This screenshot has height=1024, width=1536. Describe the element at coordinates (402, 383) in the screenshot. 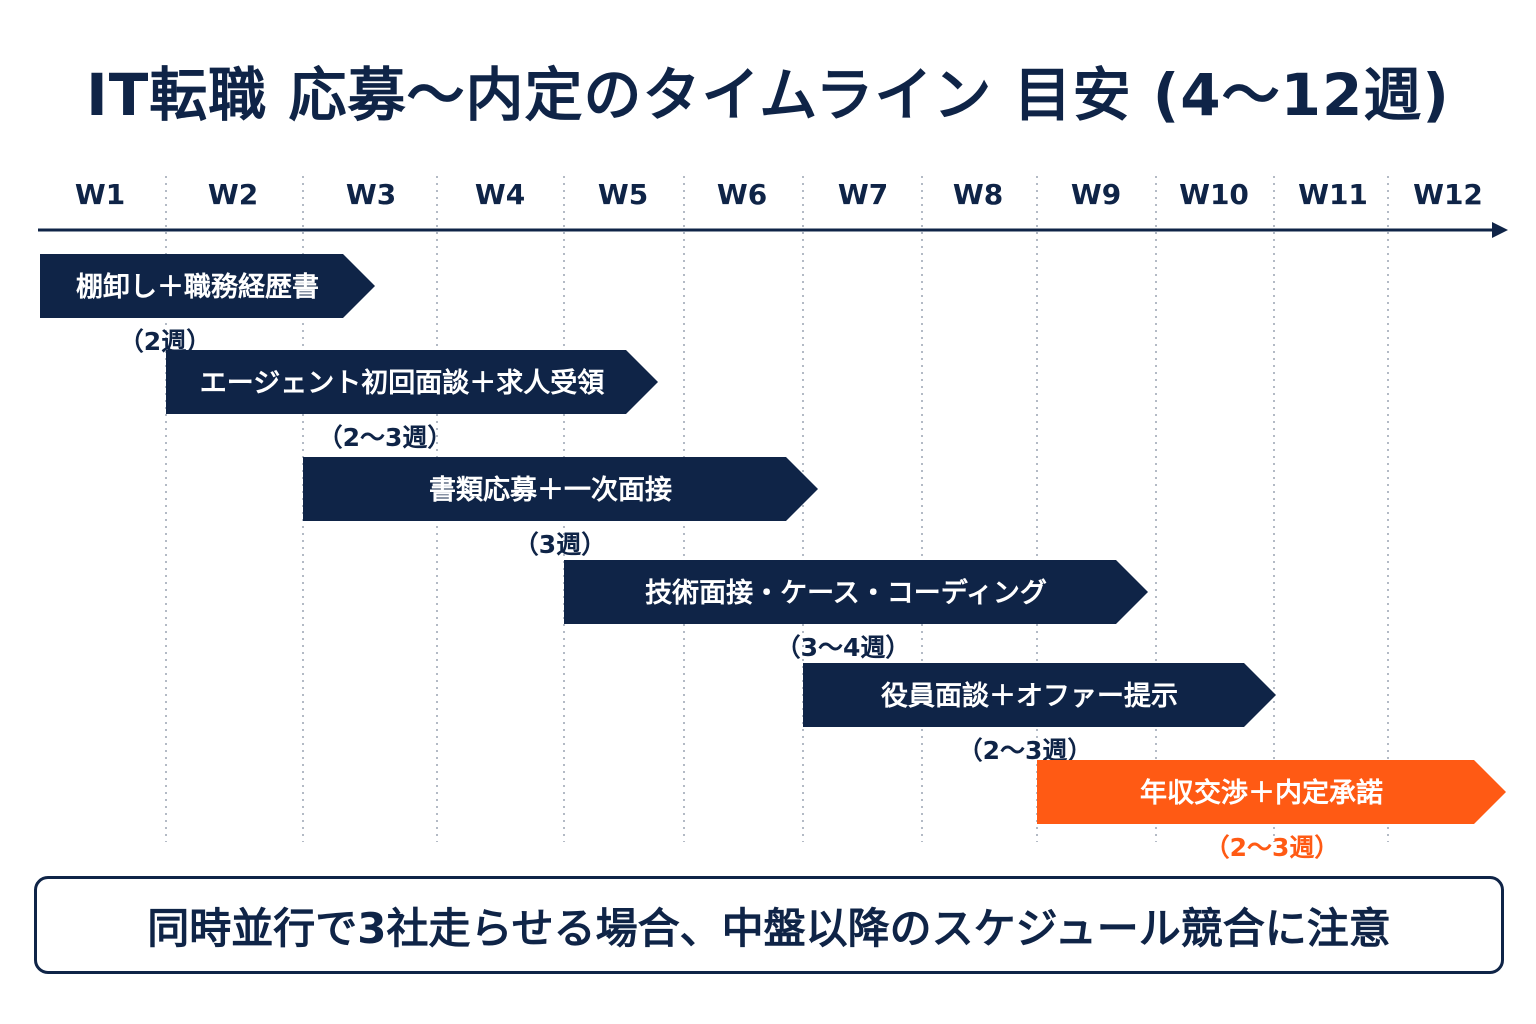

I see `phase-label: エージェント初回面談＋求人受領` at that location.